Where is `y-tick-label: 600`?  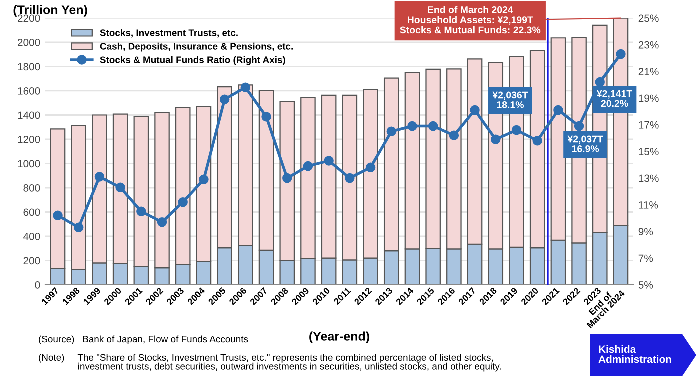 y-tick-label: 600 is located at coordinates (32, 212).